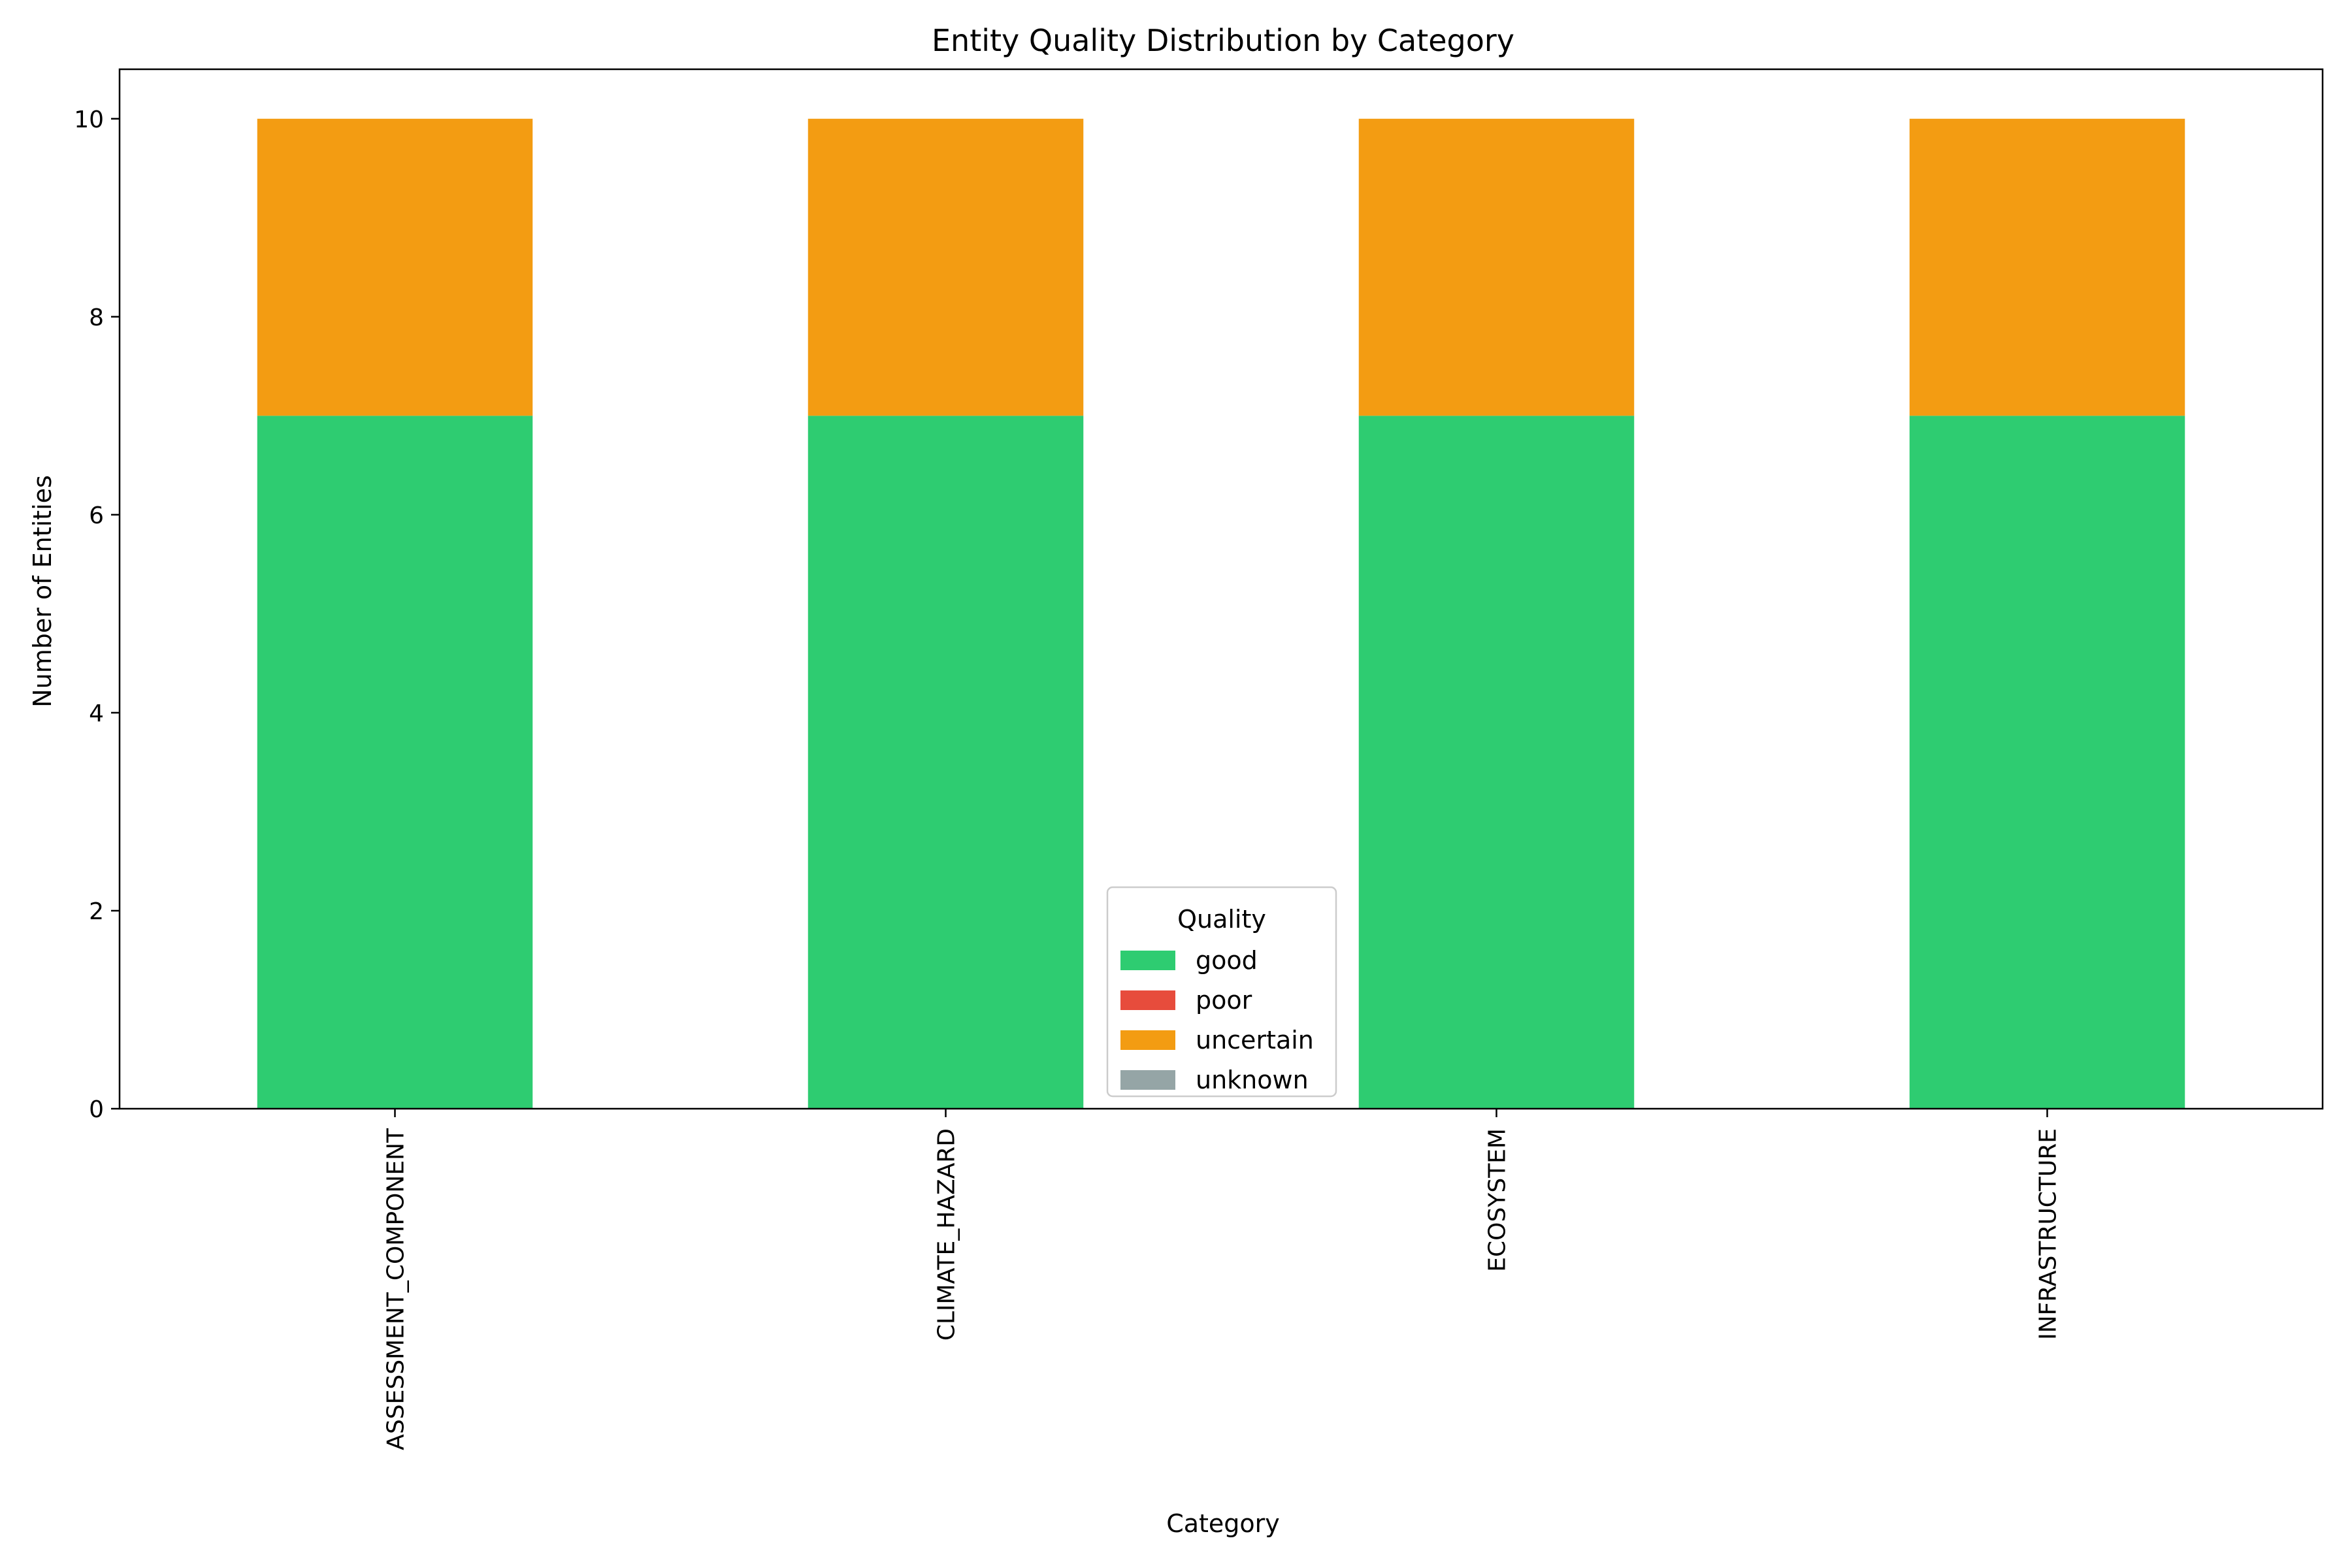 The width and height of the screenshot is (2352, 1568). Describe the element at coordinates (96, 911) in the screenshot. I see `y-tick-label: 2` at that location.